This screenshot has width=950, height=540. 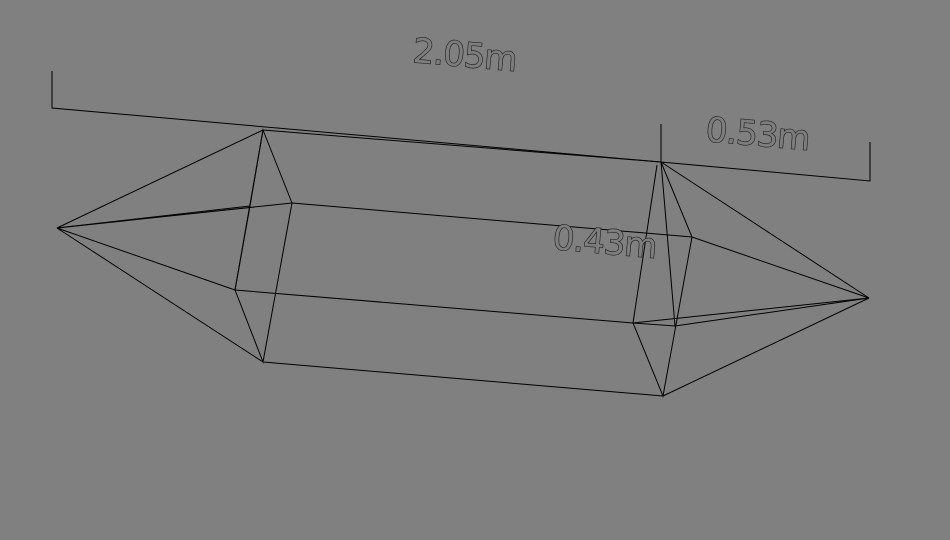 What do you see at coordinates (434, 306) in the screenshot?
I see `prism-edge-middle` at bounding box center [434, 306].